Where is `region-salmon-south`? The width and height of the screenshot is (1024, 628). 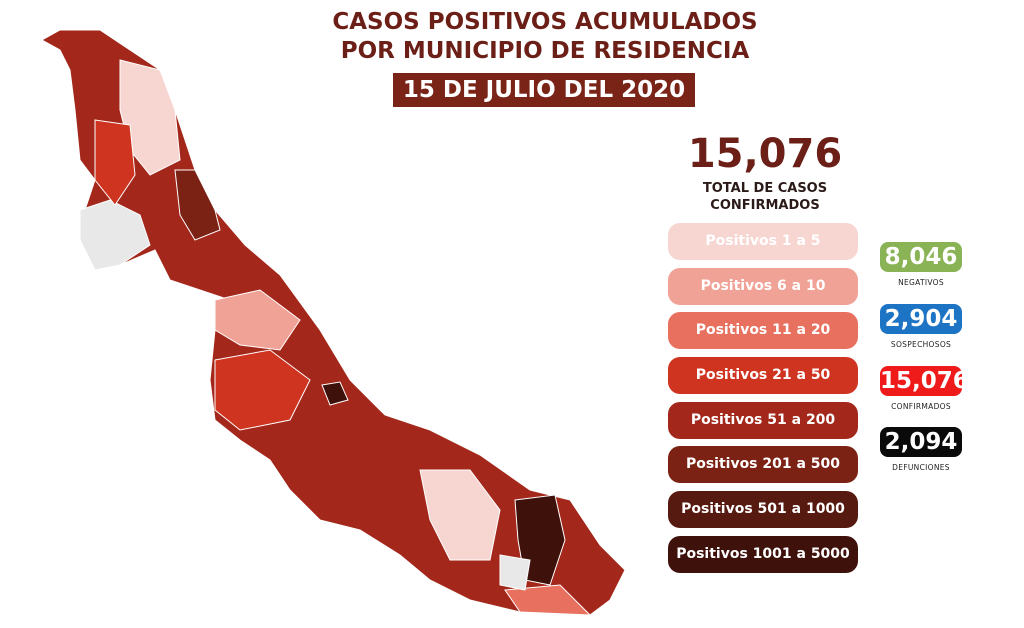
region-salmon-south is located at coordinates (548, 600).